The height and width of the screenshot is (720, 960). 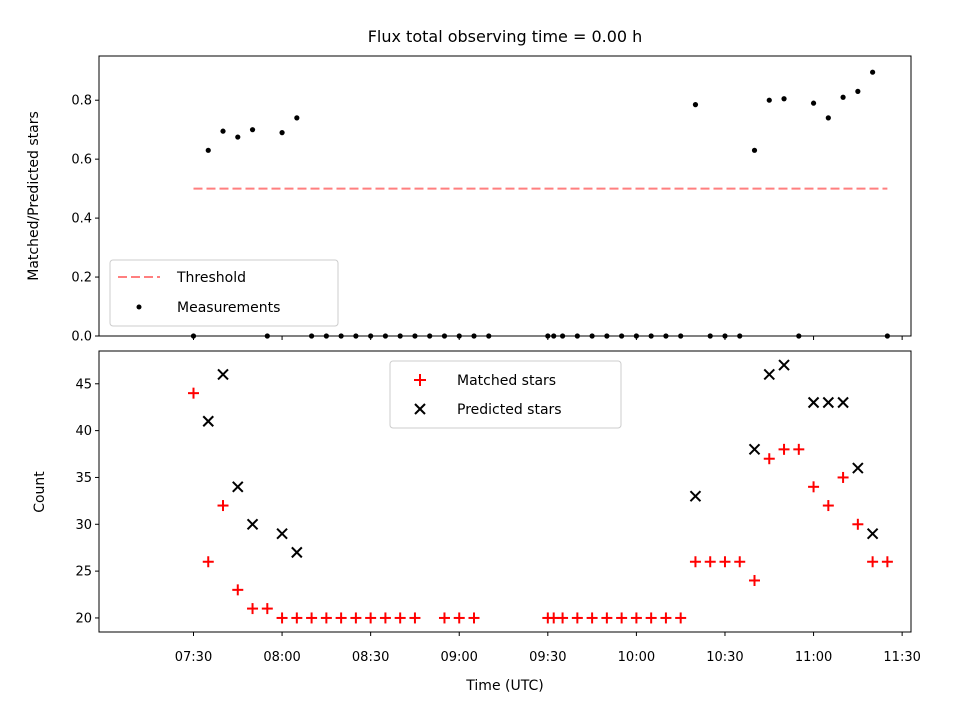 What do you see at coordinates (193, 657) in the screenshot?
I see `count-x-tick-label: 07:30` at bounding box center [193, 657].